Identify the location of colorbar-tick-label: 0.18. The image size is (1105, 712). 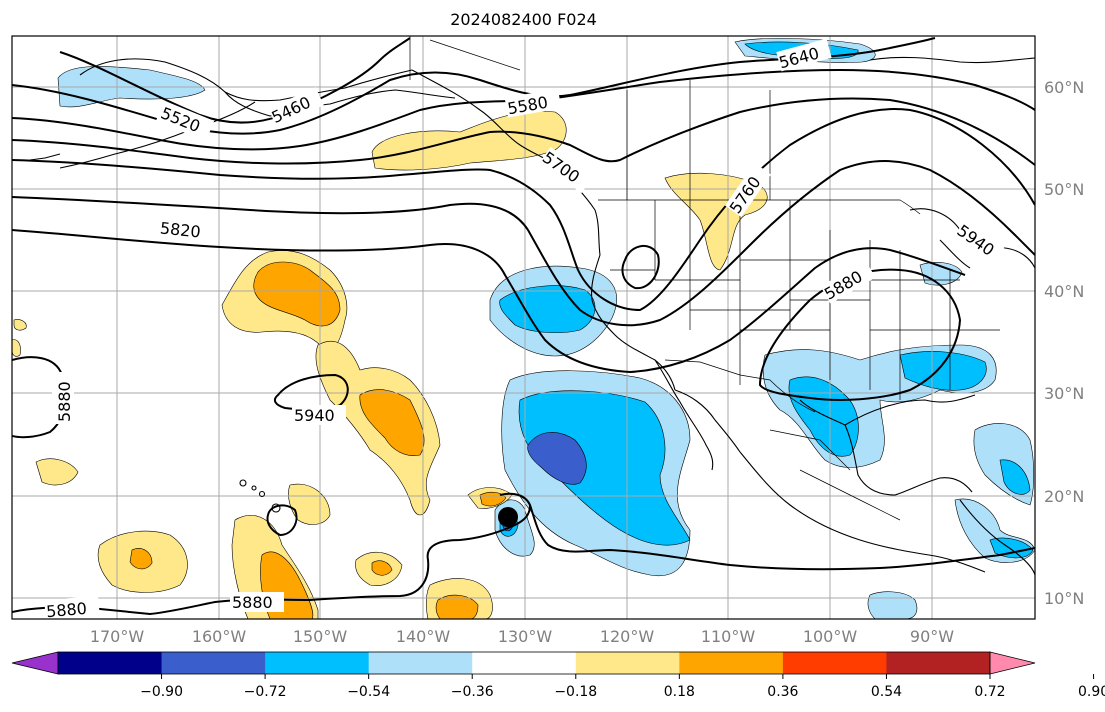
(679, 692).